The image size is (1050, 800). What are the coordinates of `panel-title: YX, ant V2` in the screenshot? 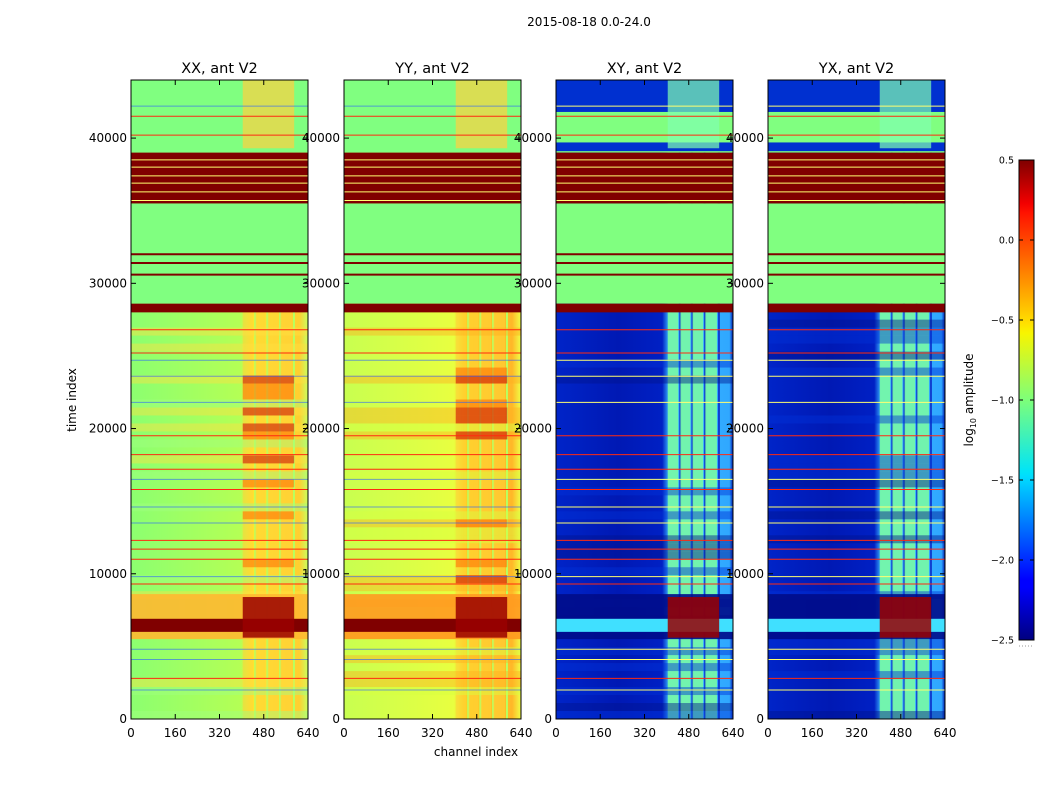 It's located at (856, 69).